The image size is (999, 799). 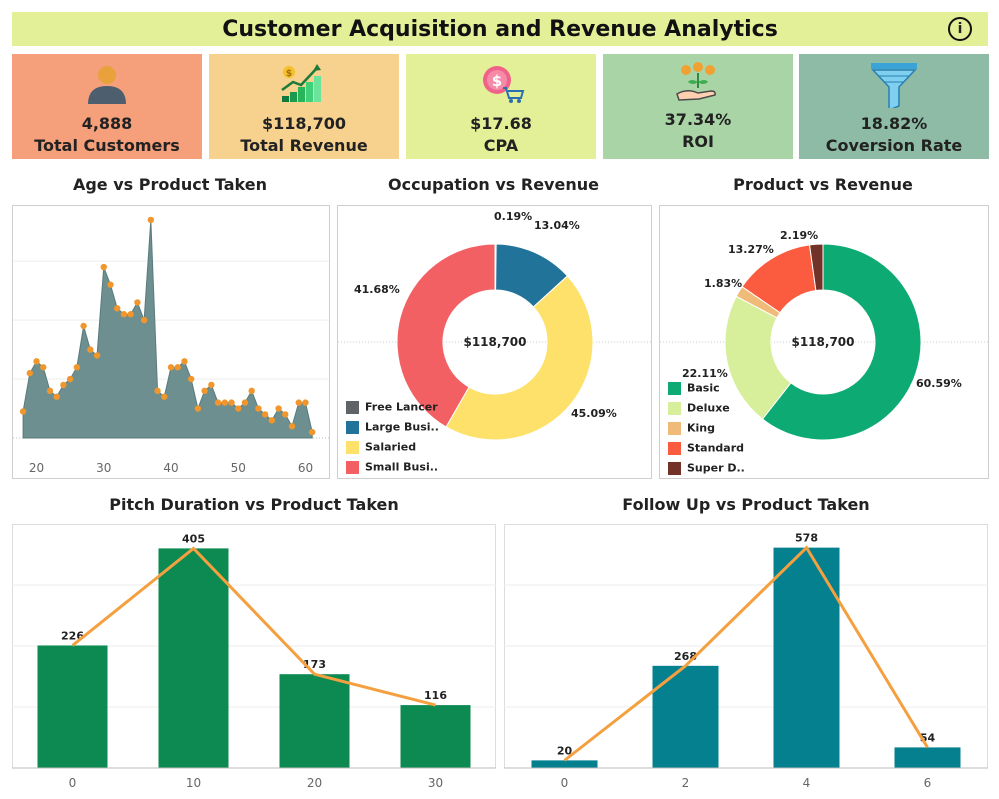 What do you see at coordinates (557, 225) in the screenshot?
I see `slice-value-label: 13.04%` at bounding box center [557, 225].